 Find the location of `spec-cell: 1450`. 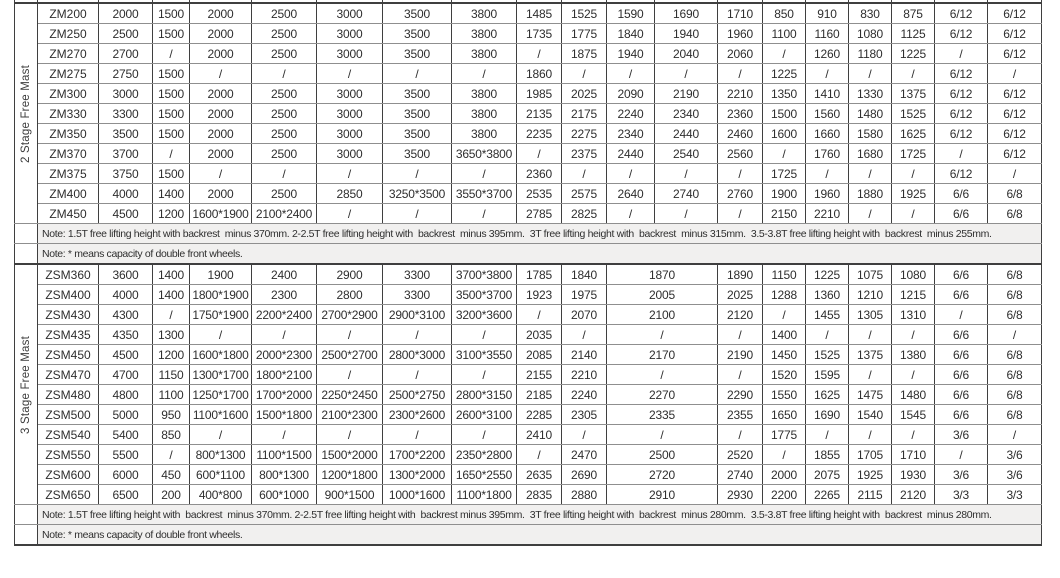

spec-cell: 1450 is located at coordinates (784, 354).